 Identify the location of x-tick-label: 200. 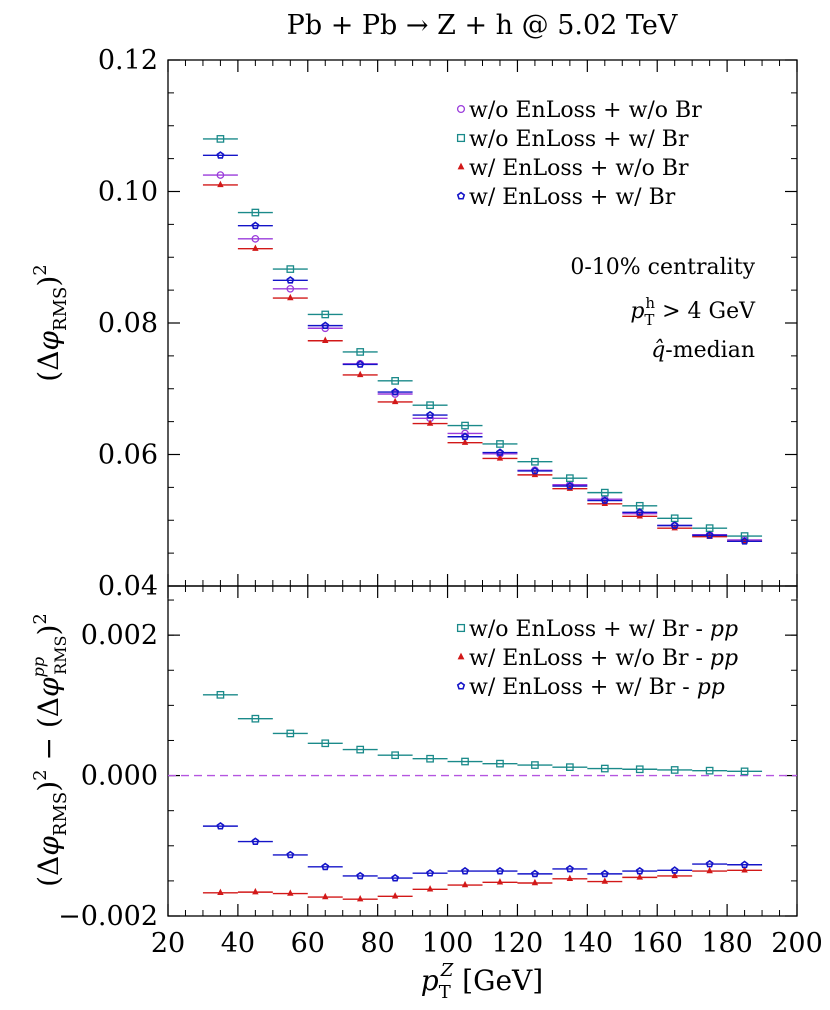
(797, 943).